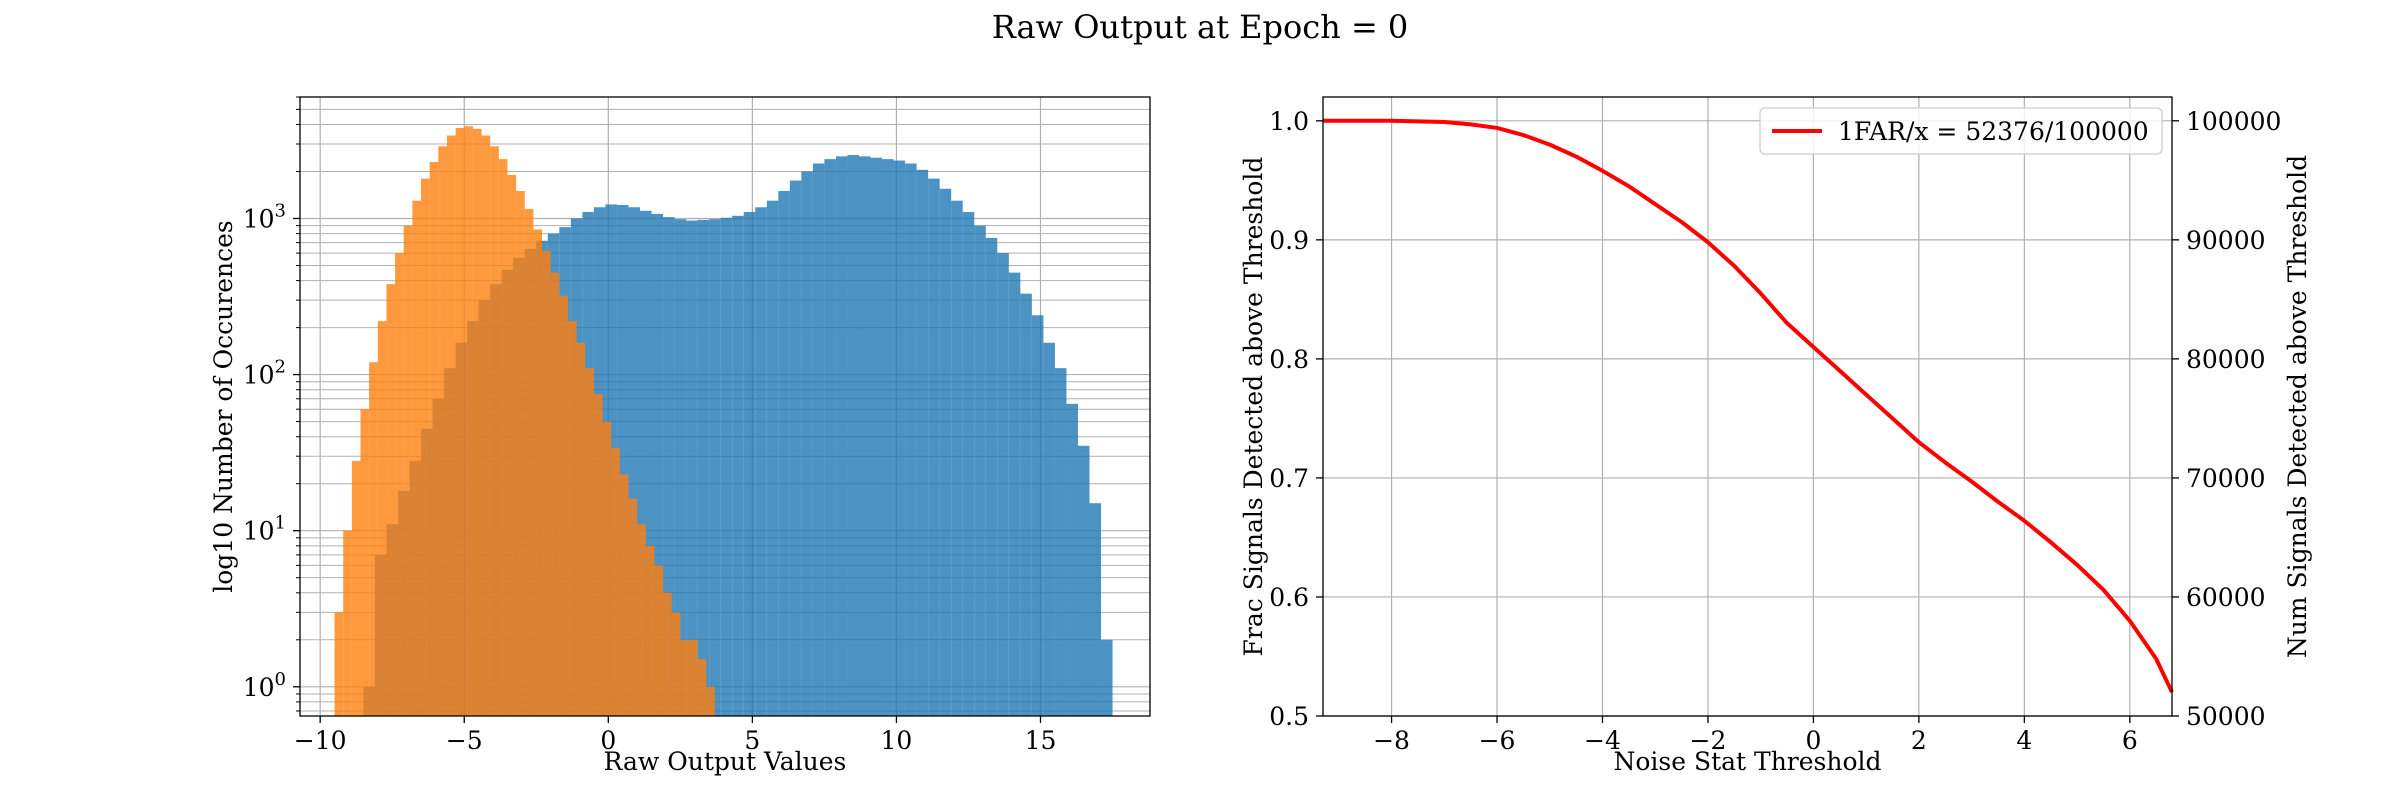 The height and width of the screenshot is (800, 2400). Describe the element at coordinates (2226, 716) in the screenshot. I see `line-y-right-tick-label: 50000` at that location.